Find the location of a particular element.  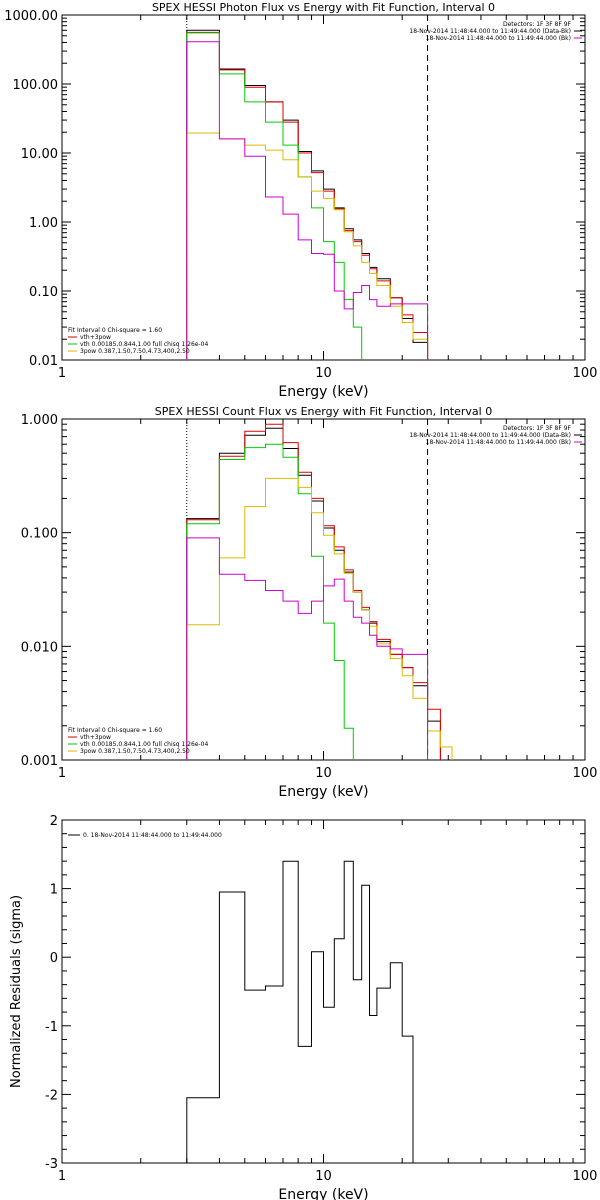

y-tick-label: -1 is located at coordinates (51, 1027).